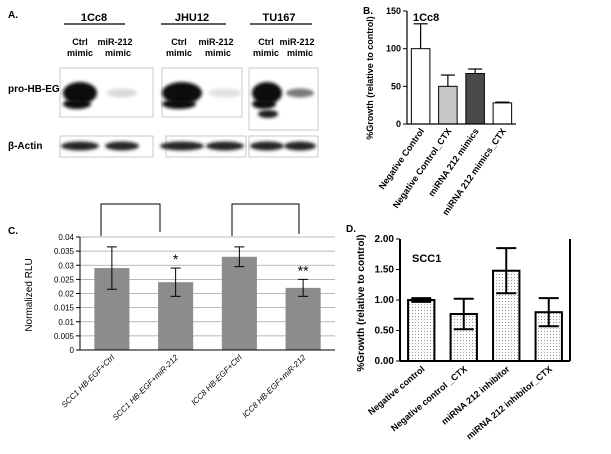 This screenshot has height=454, width=611. I want to click on x-tick-label: lCC8 HB-EGF+miR-212, so click(274, 386).